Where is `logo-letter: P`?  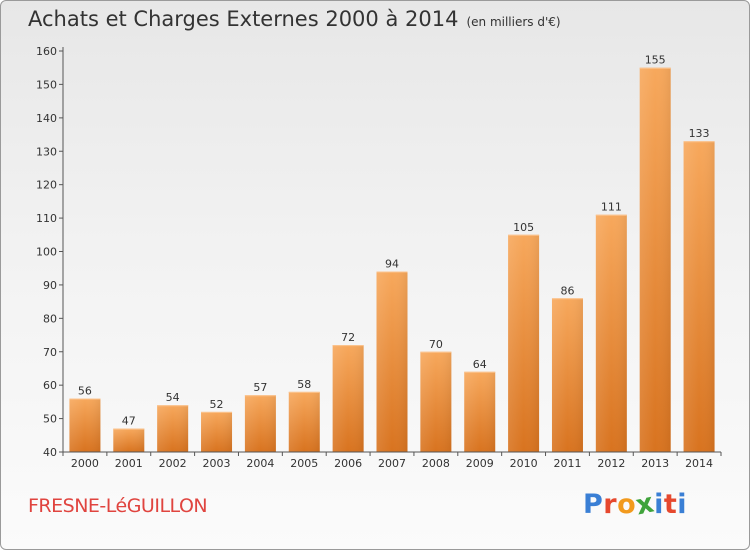
logo-letter: P is located at coordinates (593, 504).